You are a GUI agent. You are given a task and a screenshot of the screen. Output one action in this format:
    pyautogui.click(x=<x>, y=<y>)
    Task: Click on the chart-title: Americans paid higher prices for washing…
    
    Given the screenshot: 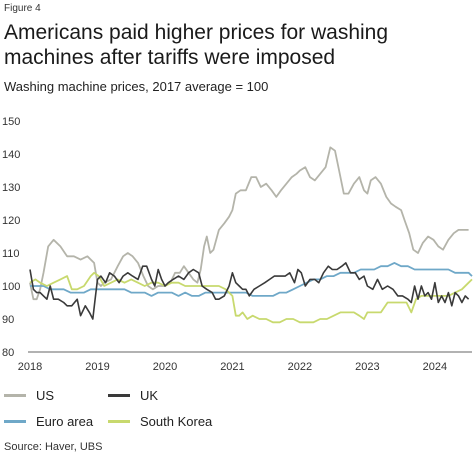 What is the action you would take?
    pyautogui.click(x=196, y=45)
    